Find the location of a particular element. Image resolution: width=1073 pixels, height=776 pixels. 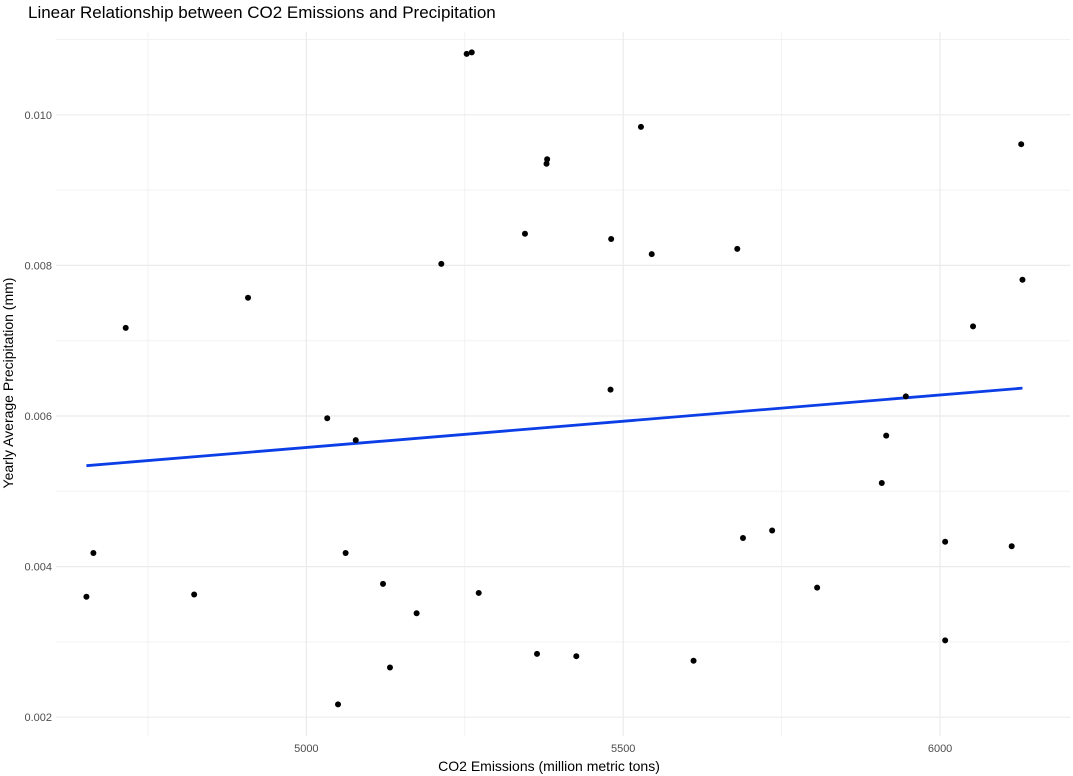

y-tick-label: 0.006 is located at coordinates (38, 417).